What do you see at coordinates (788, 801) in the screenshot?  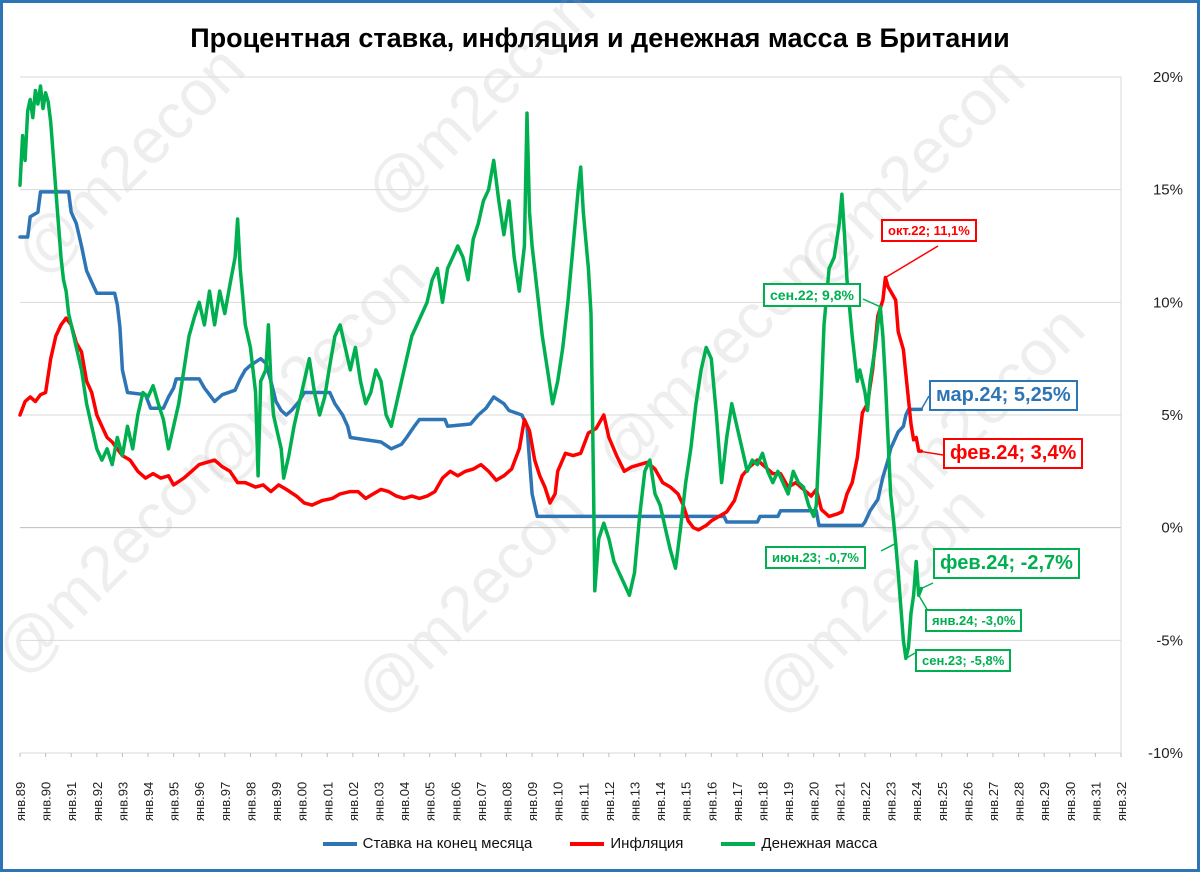 I see `x-tick-label: янв.19` at bounding box center [788, 801].